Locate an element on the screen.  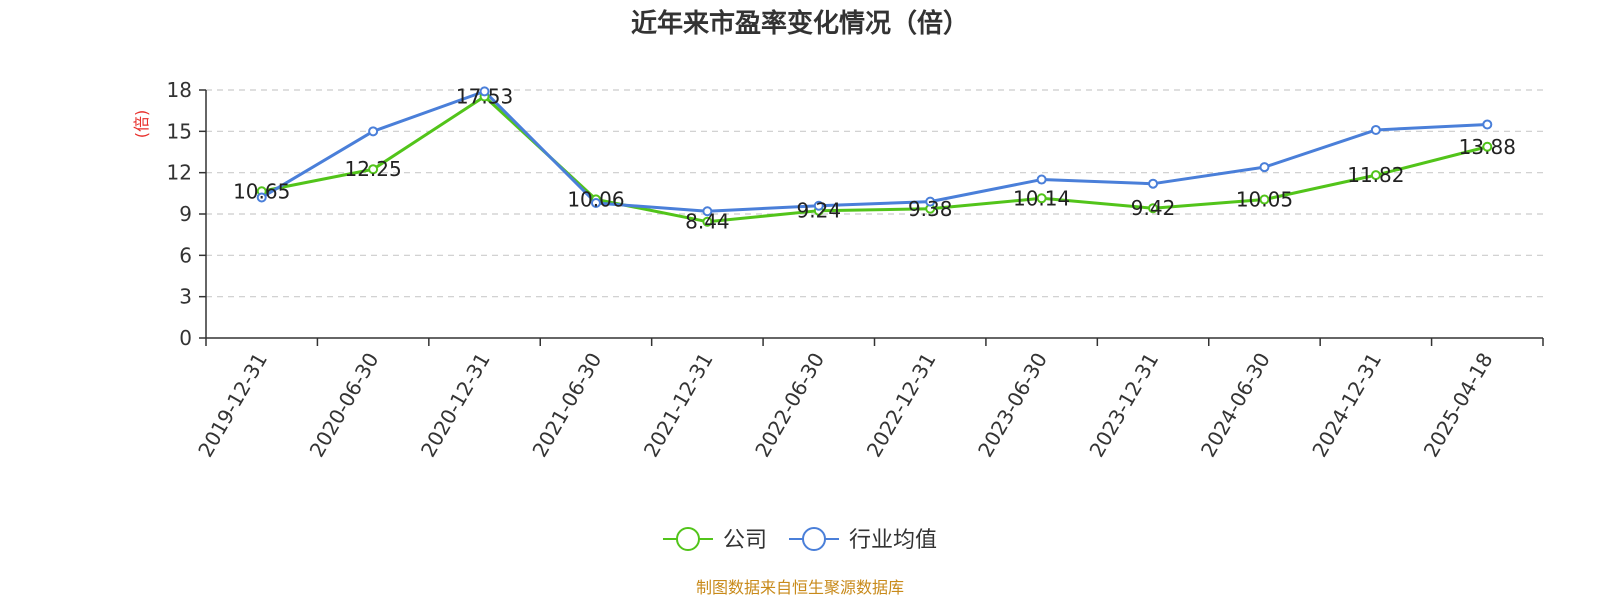
y-tick-label: 18 is located at coordinates (179, 90).